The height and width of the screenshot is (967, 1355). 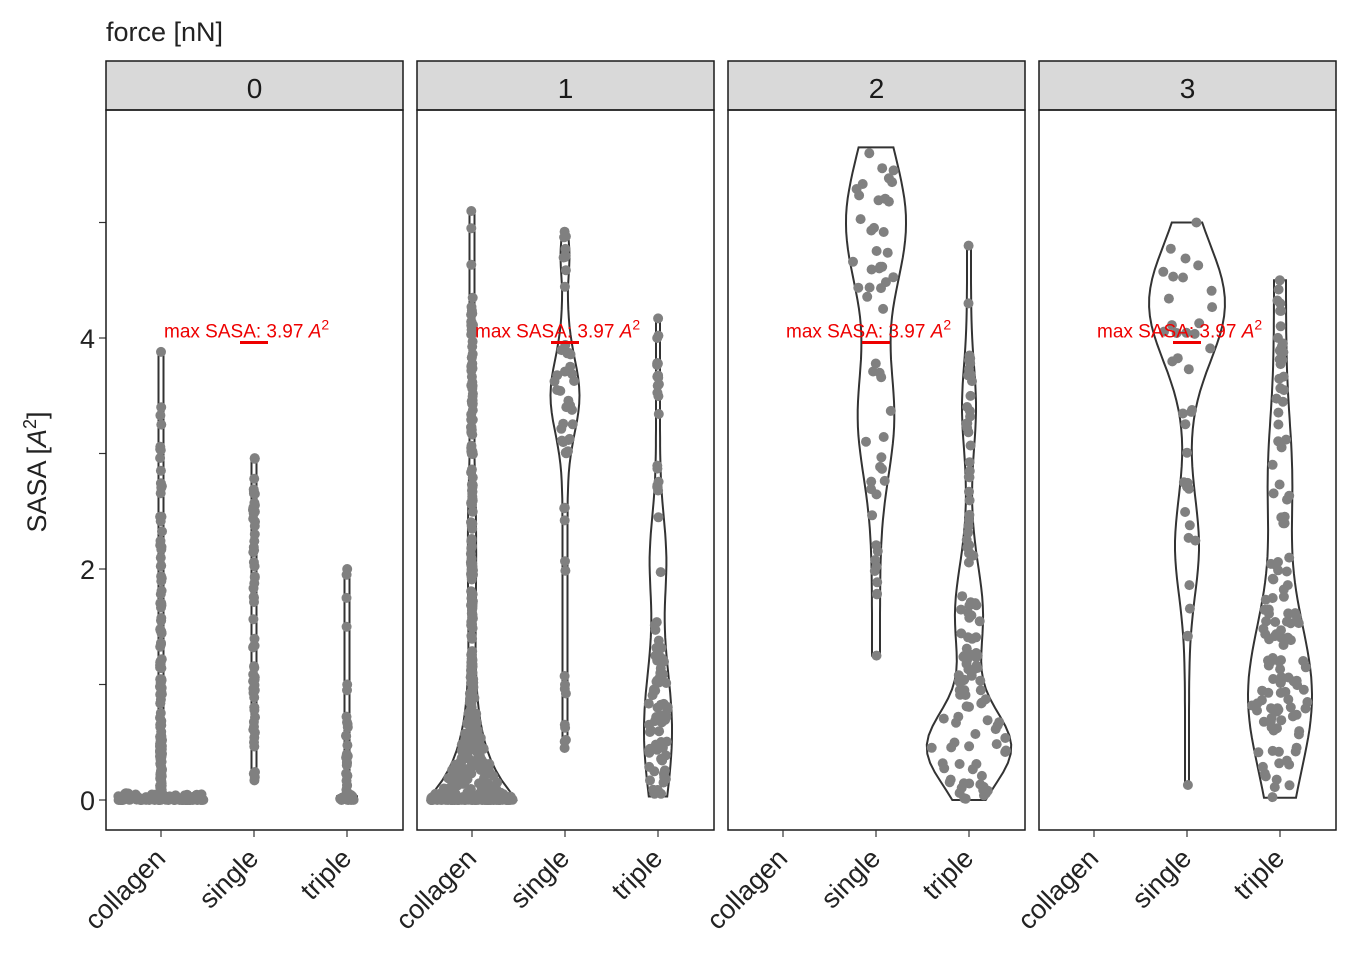 What do you see at coordinates (36, 471) in the screenshot?
I see `svg-text: SASA [A2]` at bounding box center [36, 471].